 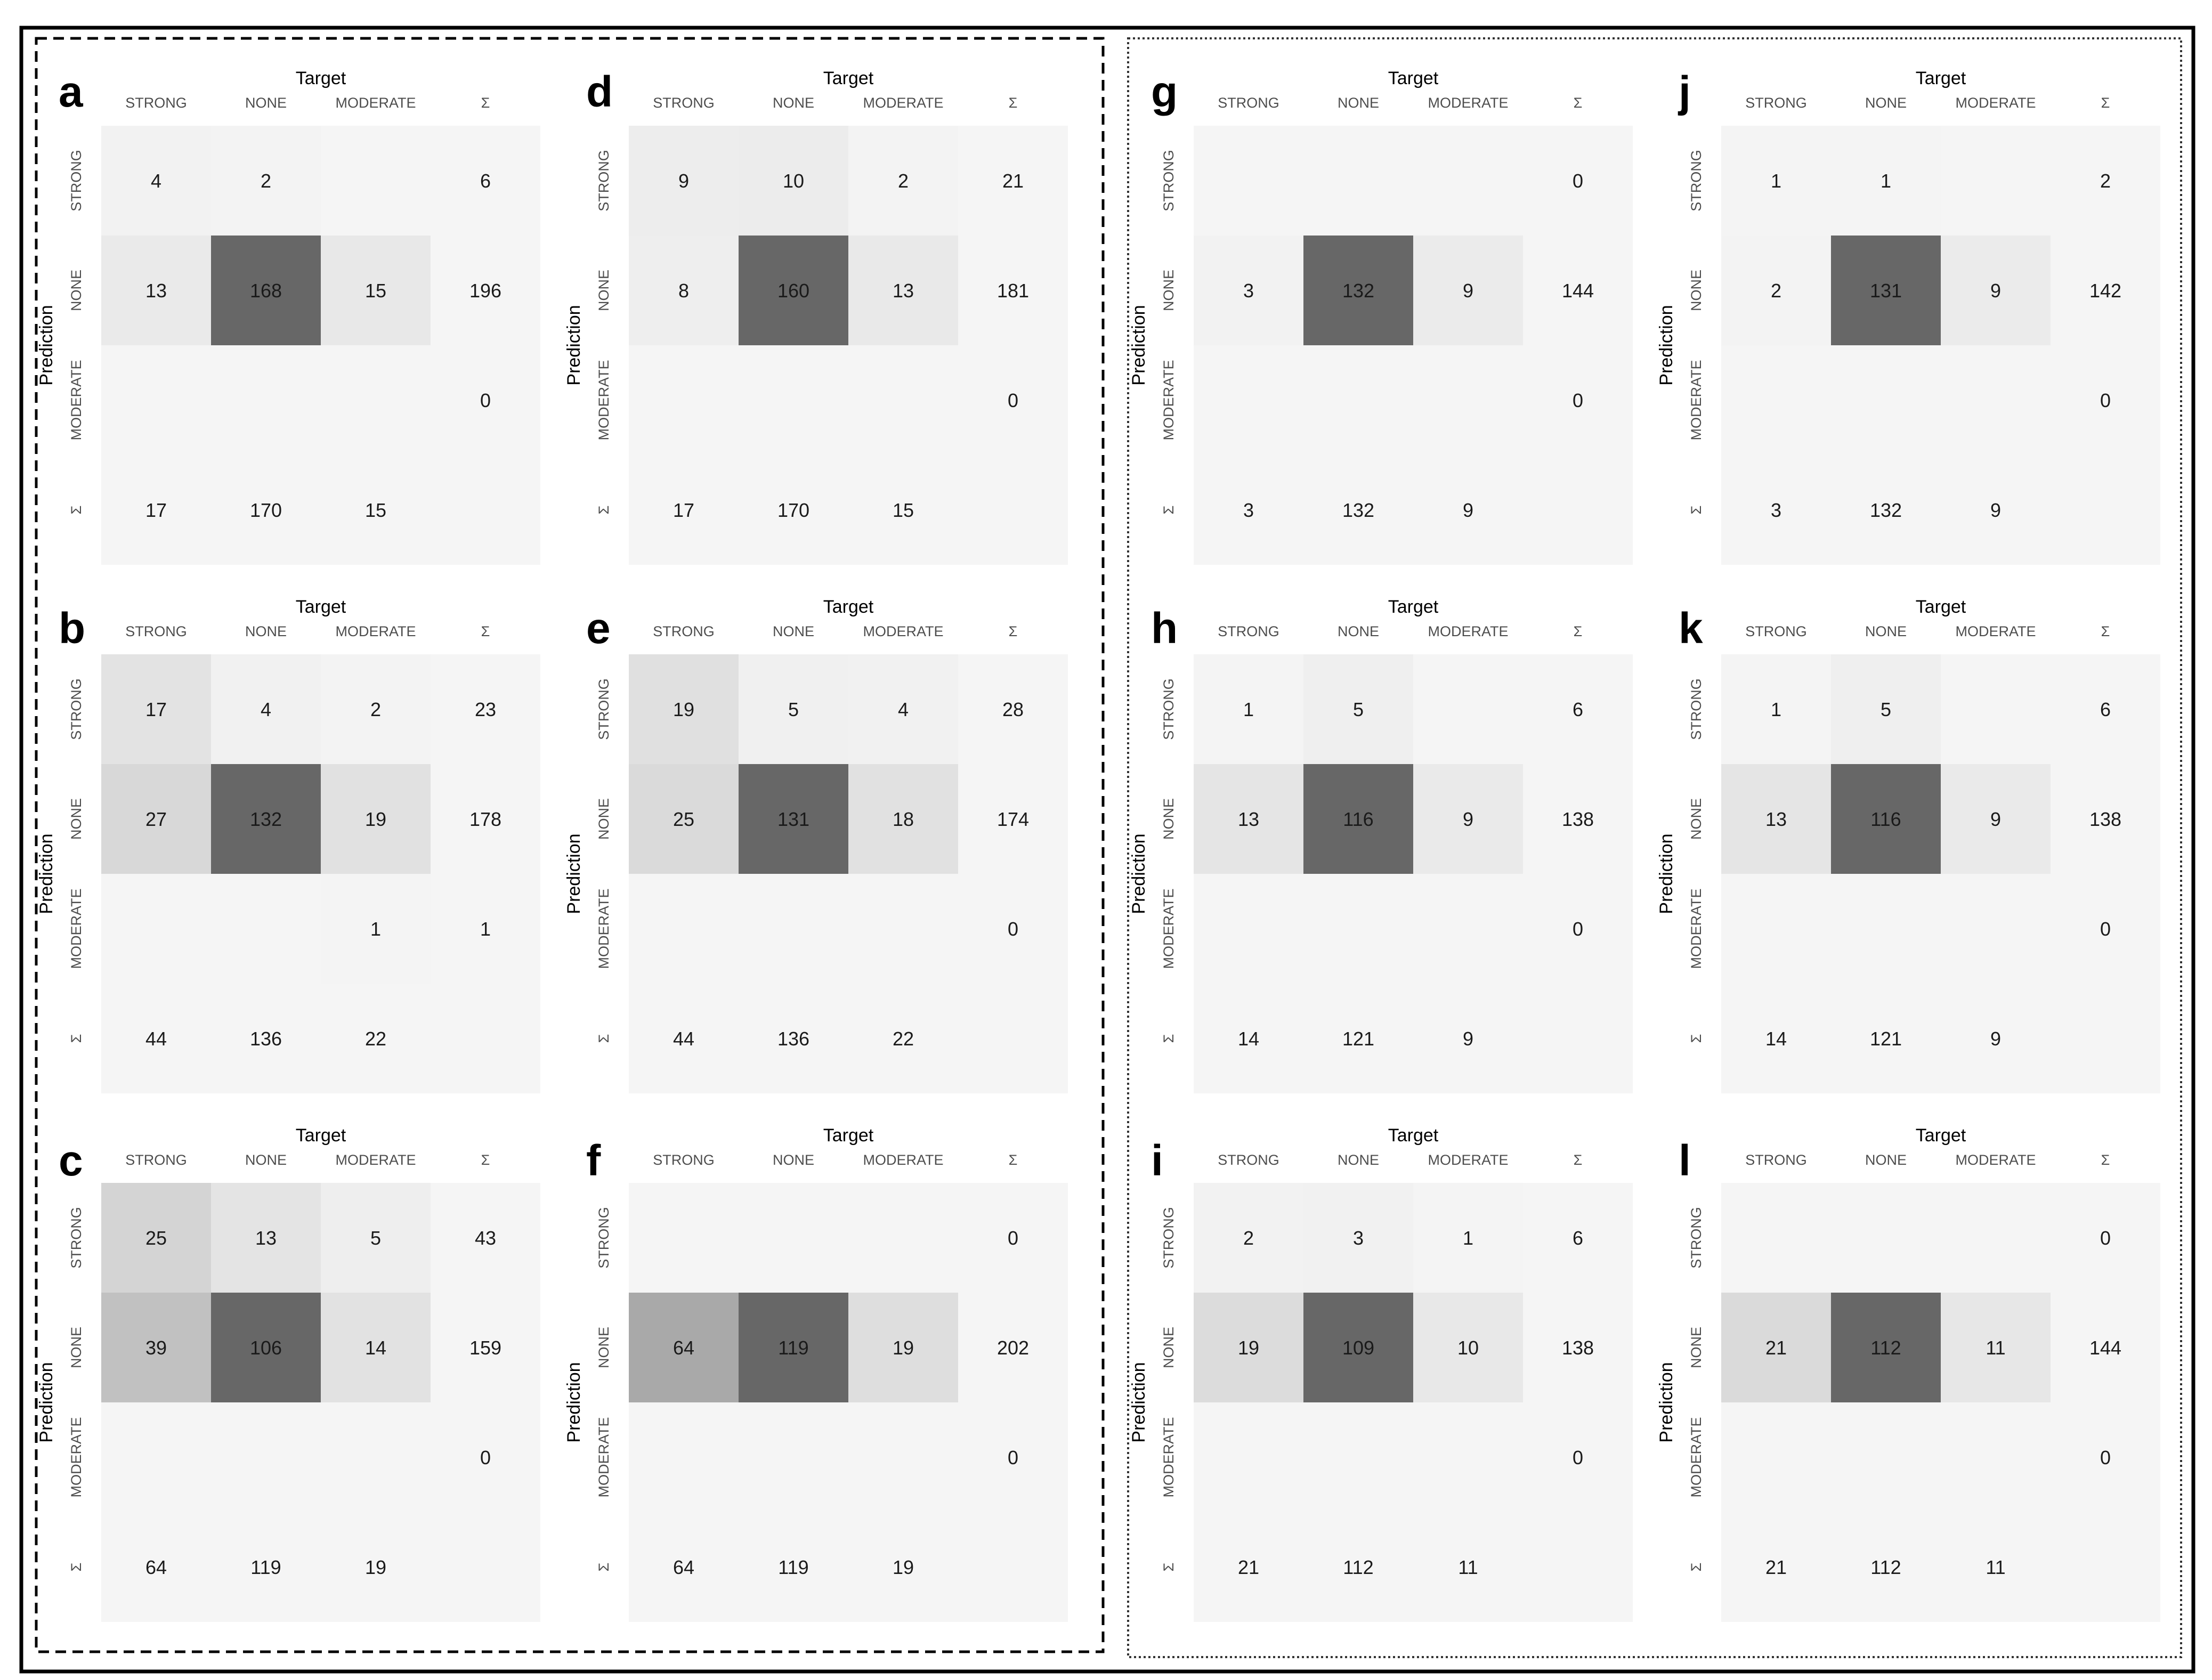 I want to click on cell-value-label: 9, so click(x=1995, y=819).